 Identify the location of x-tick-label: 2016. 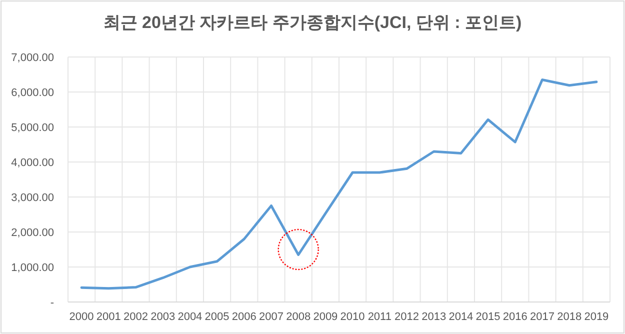
(515, 317).